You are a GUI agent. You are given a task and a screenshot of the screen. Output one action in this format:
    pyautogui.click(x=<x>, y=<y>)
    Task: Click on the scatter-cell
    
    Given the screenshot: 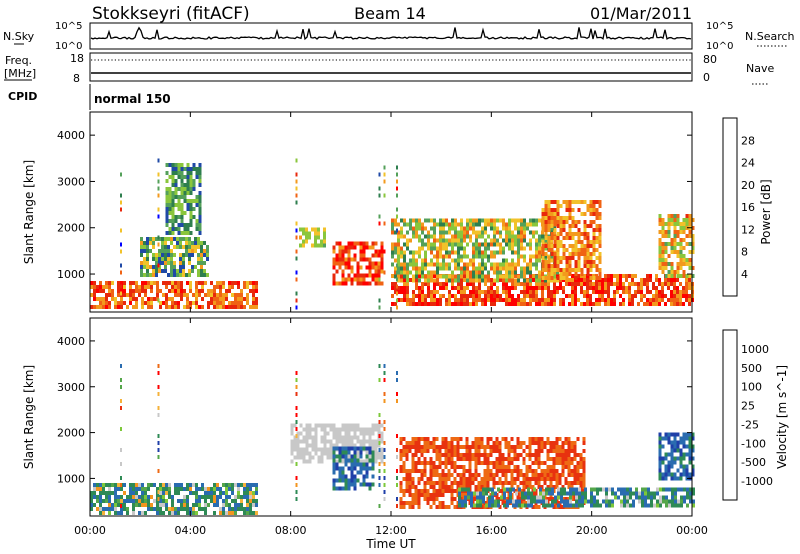 What is the action you would take?
    pyautogui.click(x=158, y=435)
    